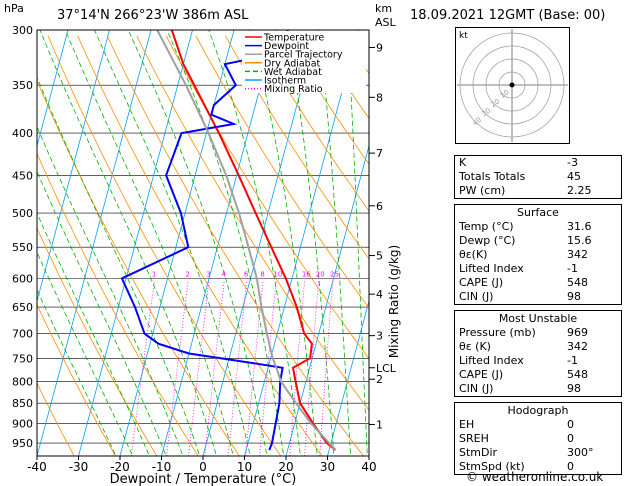  What do you see at coordinates (304, 62) in the screenshot?
I see `legend-box` at bounding box center [304, 62].